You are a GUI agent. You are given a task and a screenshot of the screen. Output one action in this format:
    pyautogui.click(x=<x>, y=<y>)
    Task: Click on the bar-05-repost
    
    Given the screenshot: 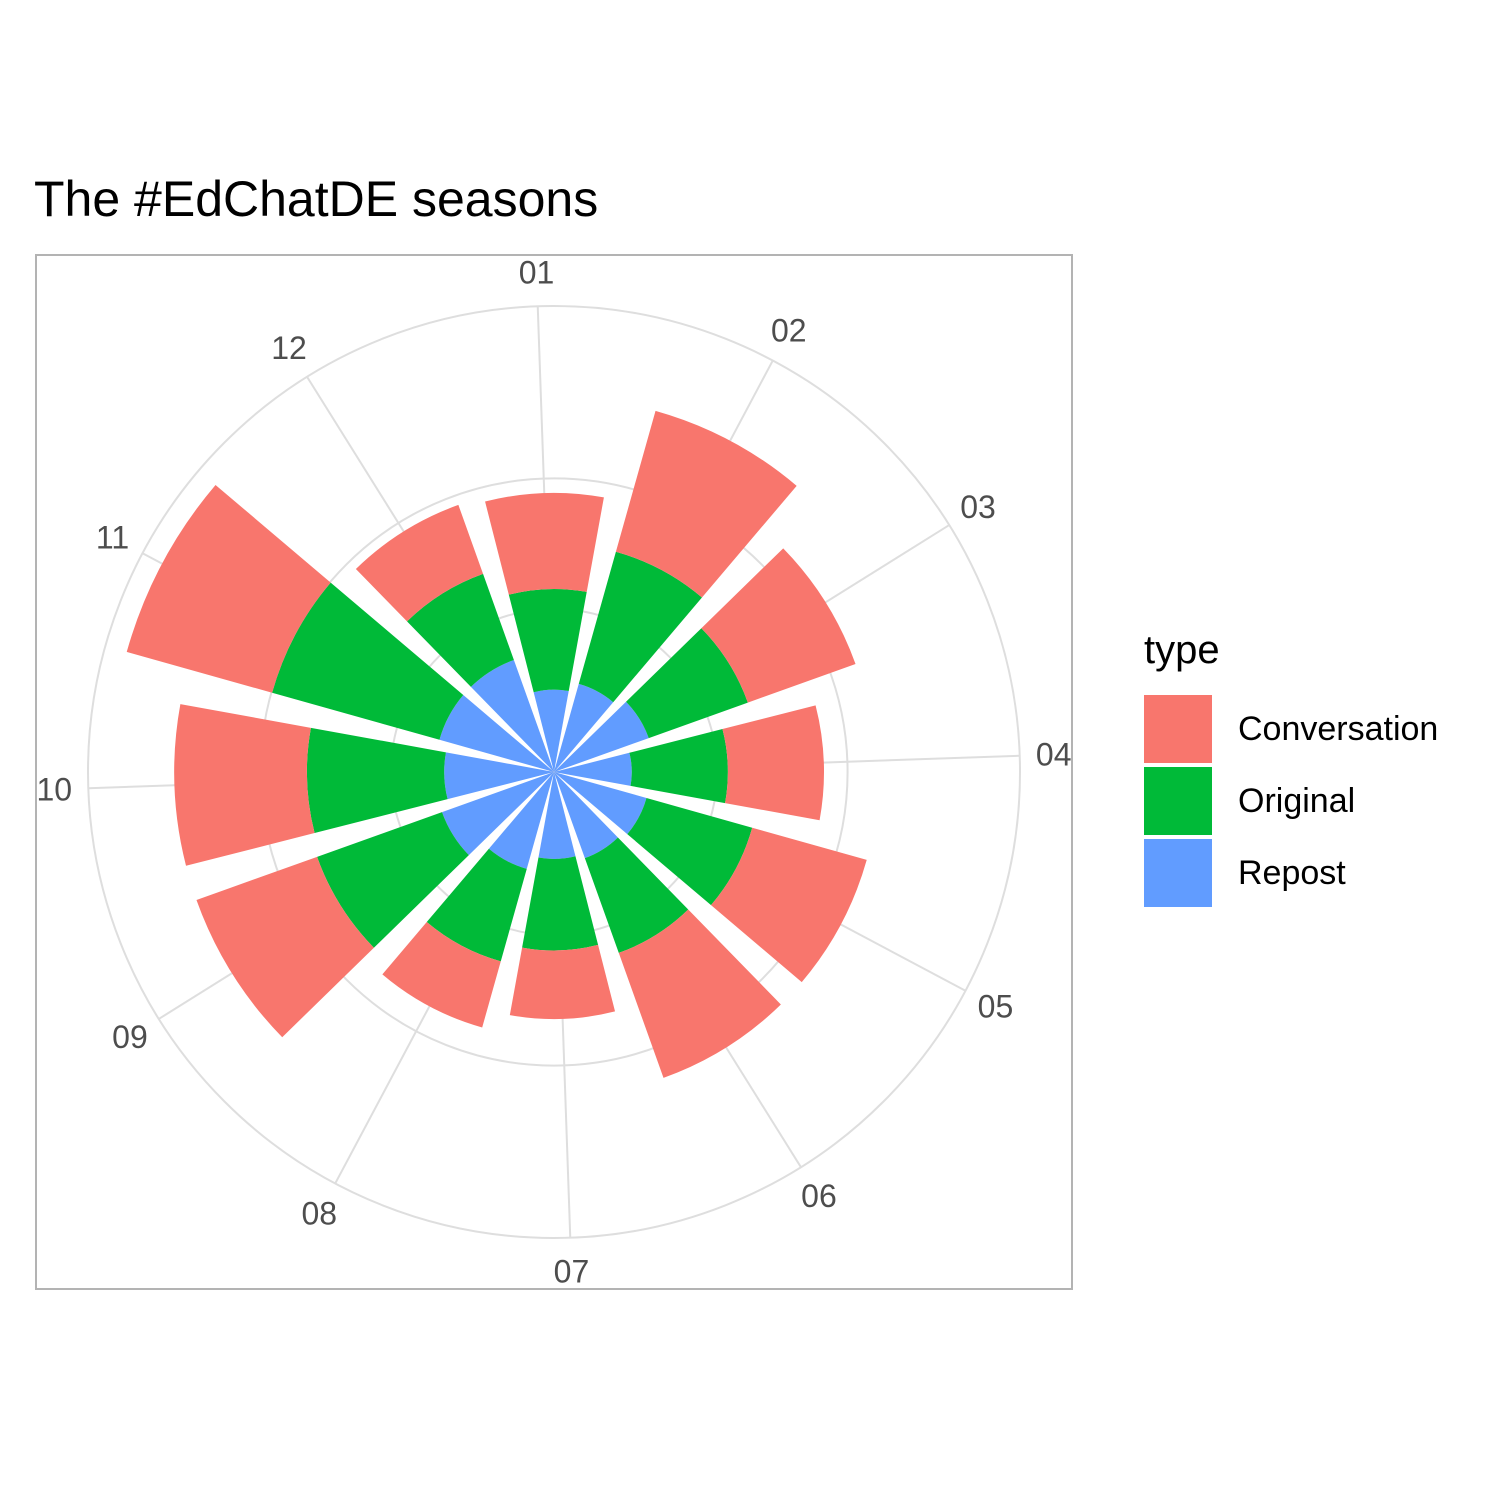 What is the action you would take?
    pyautogui.click(x=600, y=803)
    